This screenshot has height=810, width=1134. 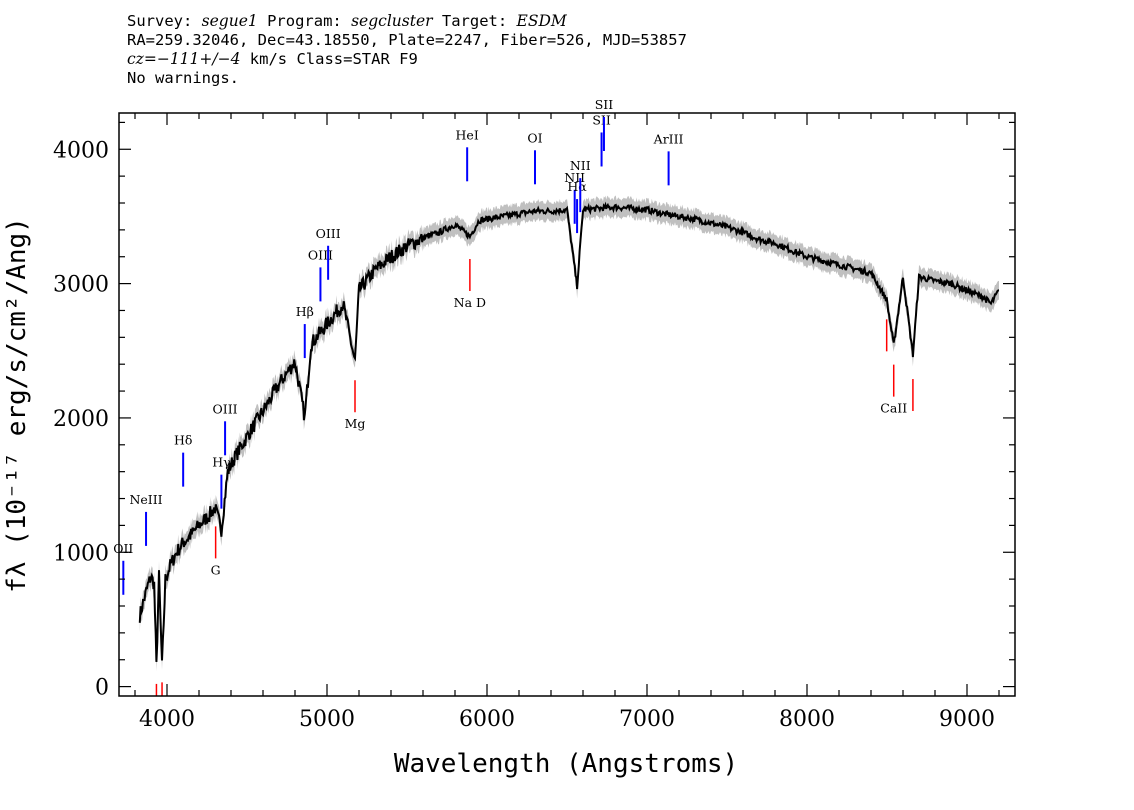 I want to click on y-tick-label: 2000, so click(x=81, y=419).